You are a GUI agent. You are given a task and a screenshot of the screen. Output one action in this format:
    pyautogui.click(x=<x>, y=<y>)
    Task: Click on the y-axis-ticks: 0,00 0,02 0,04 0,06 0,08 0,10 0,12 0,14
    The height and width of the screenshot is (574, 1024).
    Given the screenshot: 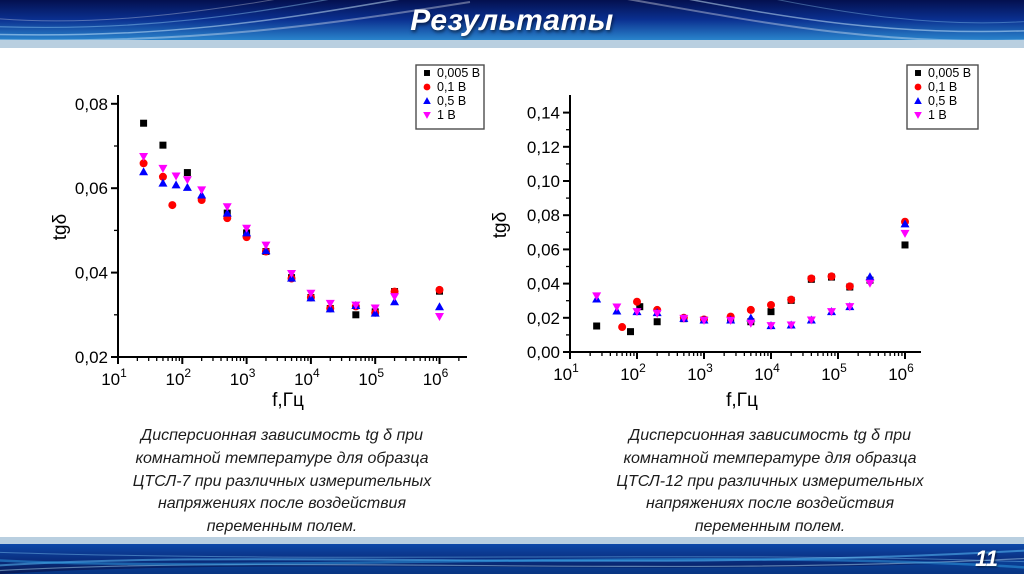 What is the action you would take?
    pyautogui.click(x=548, y=233)
    